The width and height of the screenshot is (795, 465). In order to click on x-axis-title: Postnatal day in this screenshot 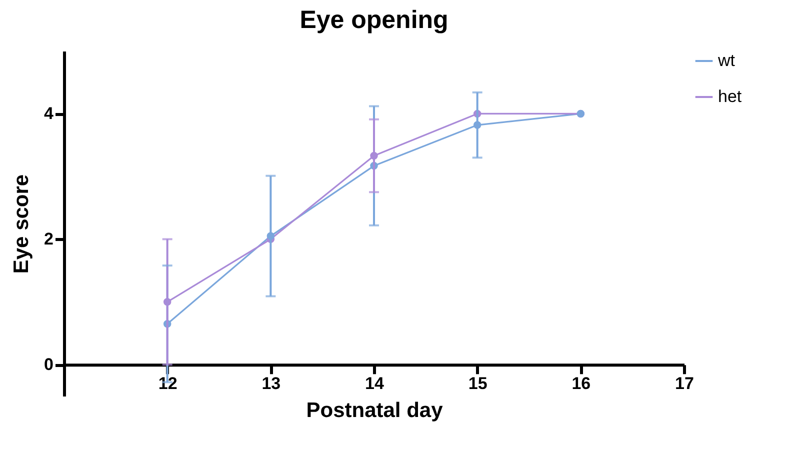, I will do `click(375, 410)`.